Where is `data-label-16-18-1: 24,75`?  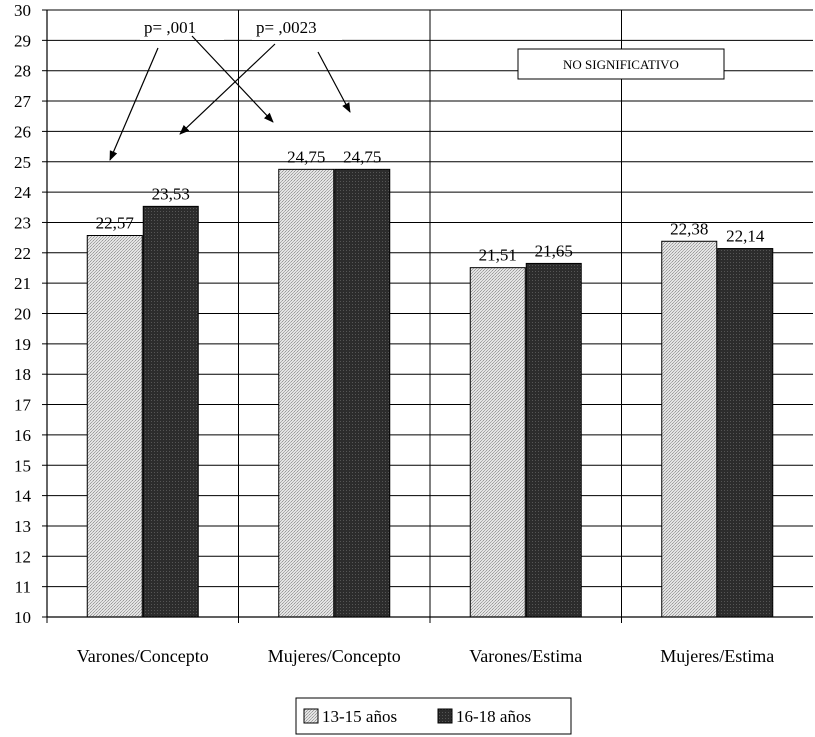 data-label-16-18-1: 24,75 is located at coordinates (362, 156).